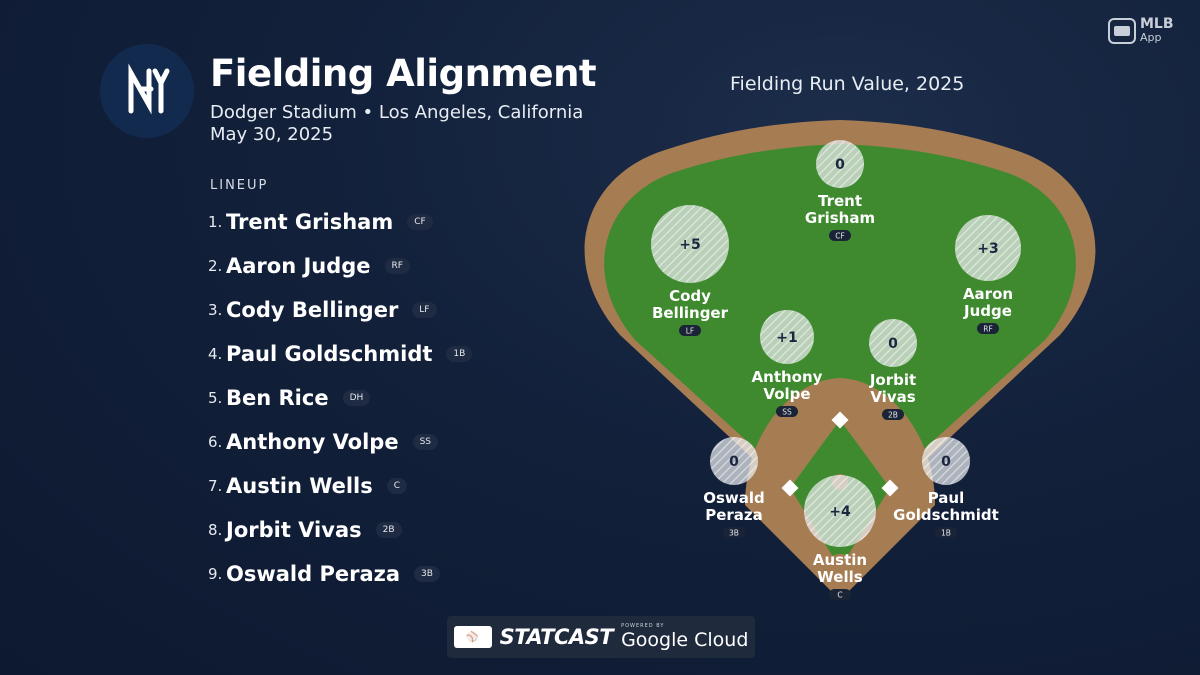 The height and width of the screenshot is (675, 1200). Describe the element at coordinates (356, 398) in the screenshot. I see `position-badge: DH` at that location.